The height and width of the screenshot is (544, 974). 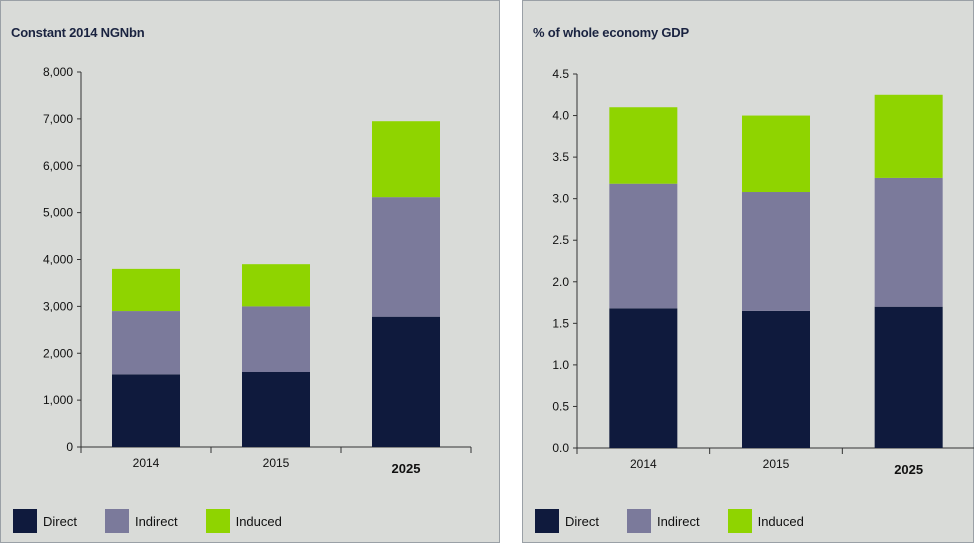 What do you see at coordinates (560, 282) in the screenshot?
I see `y-tick-label: 2.0` at bounding box center [560, 282].